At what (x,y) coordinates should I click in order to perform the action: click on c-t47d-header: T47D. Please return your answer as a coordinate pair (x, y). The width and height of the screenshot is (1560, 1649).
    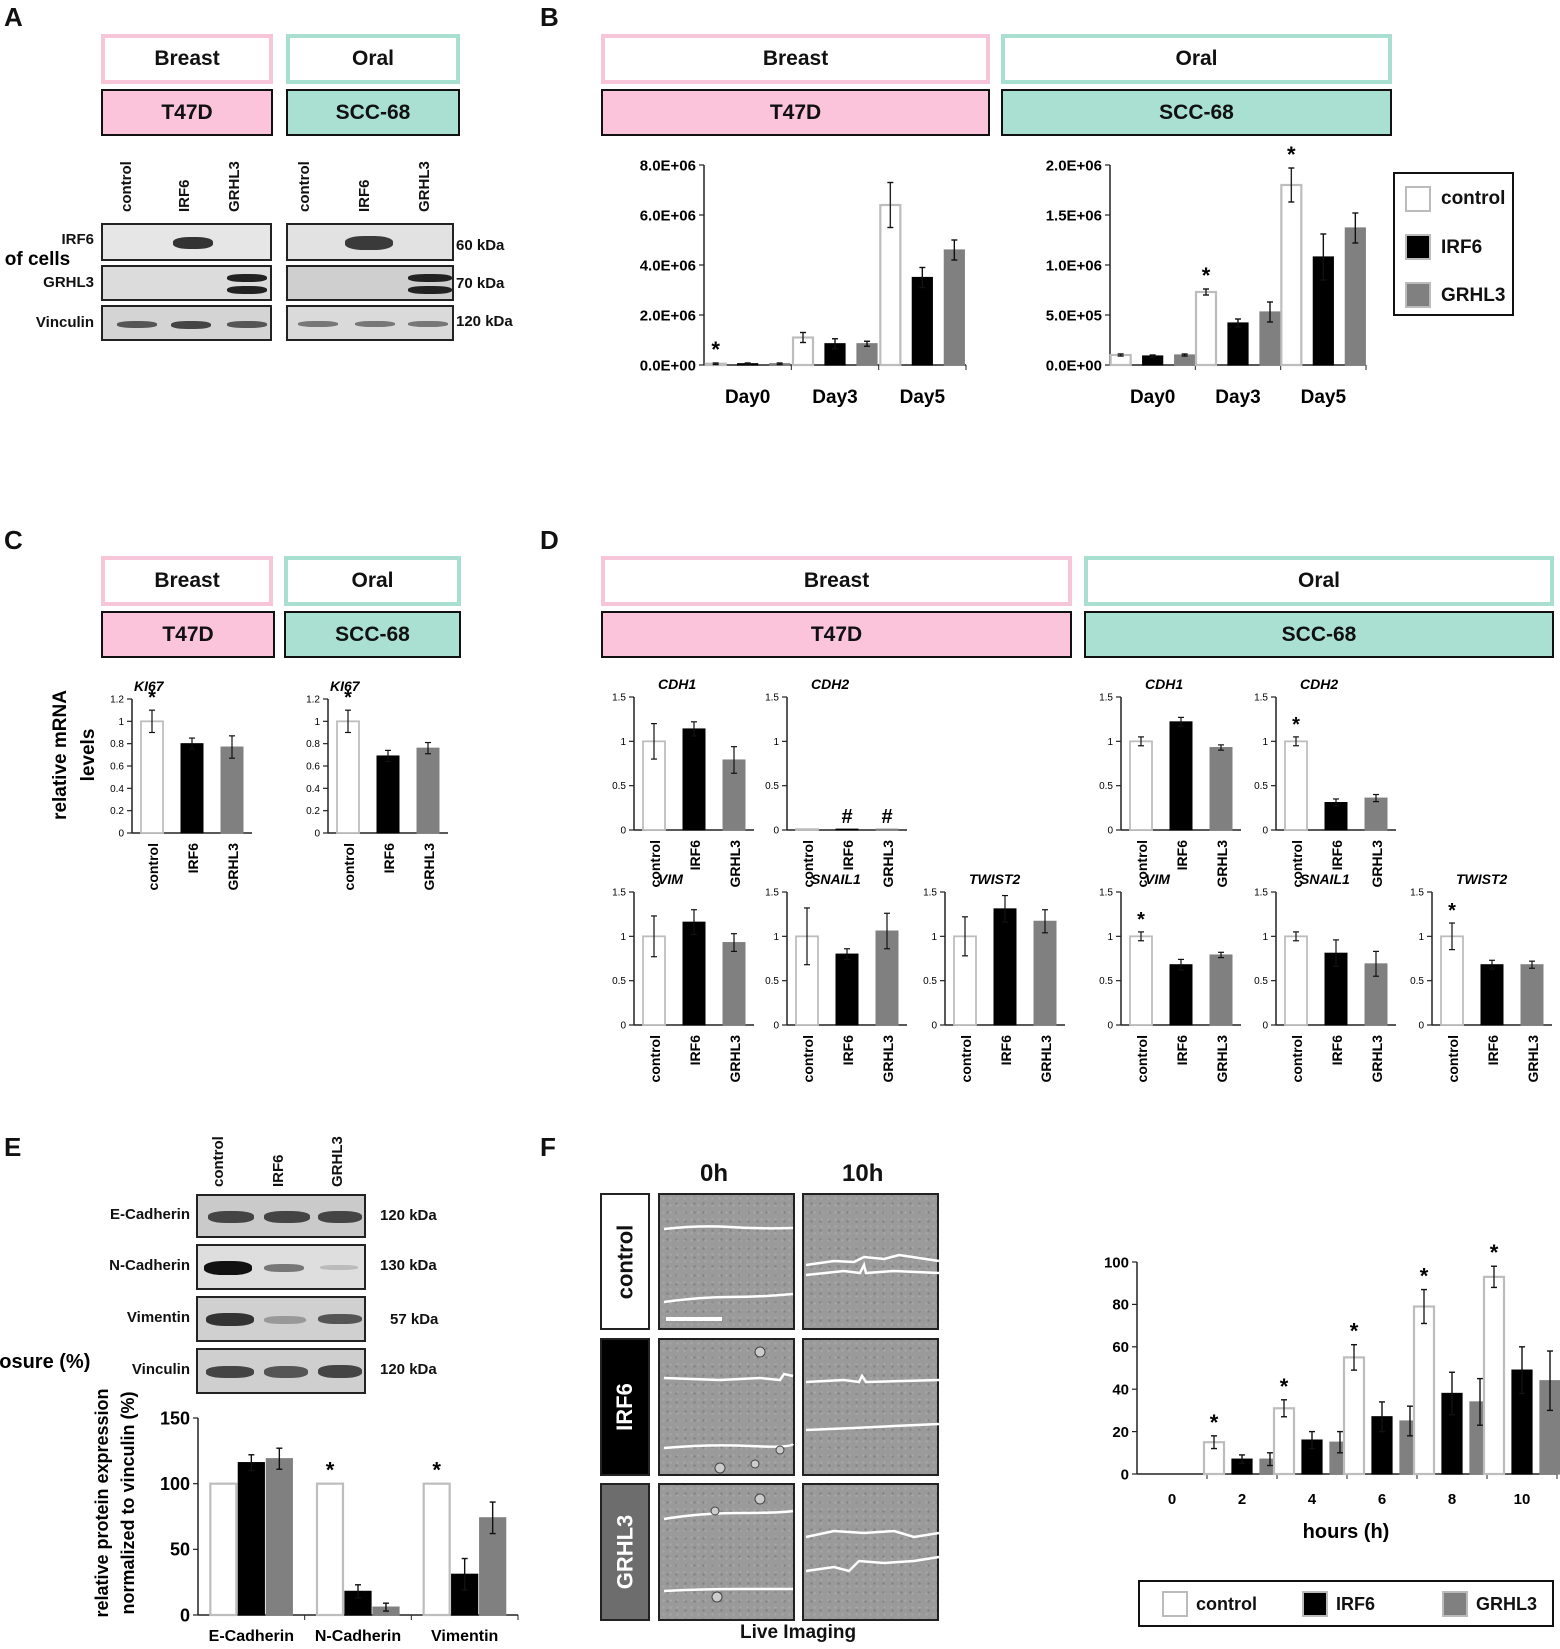
    Looking at the image, I should click on (188, 634).